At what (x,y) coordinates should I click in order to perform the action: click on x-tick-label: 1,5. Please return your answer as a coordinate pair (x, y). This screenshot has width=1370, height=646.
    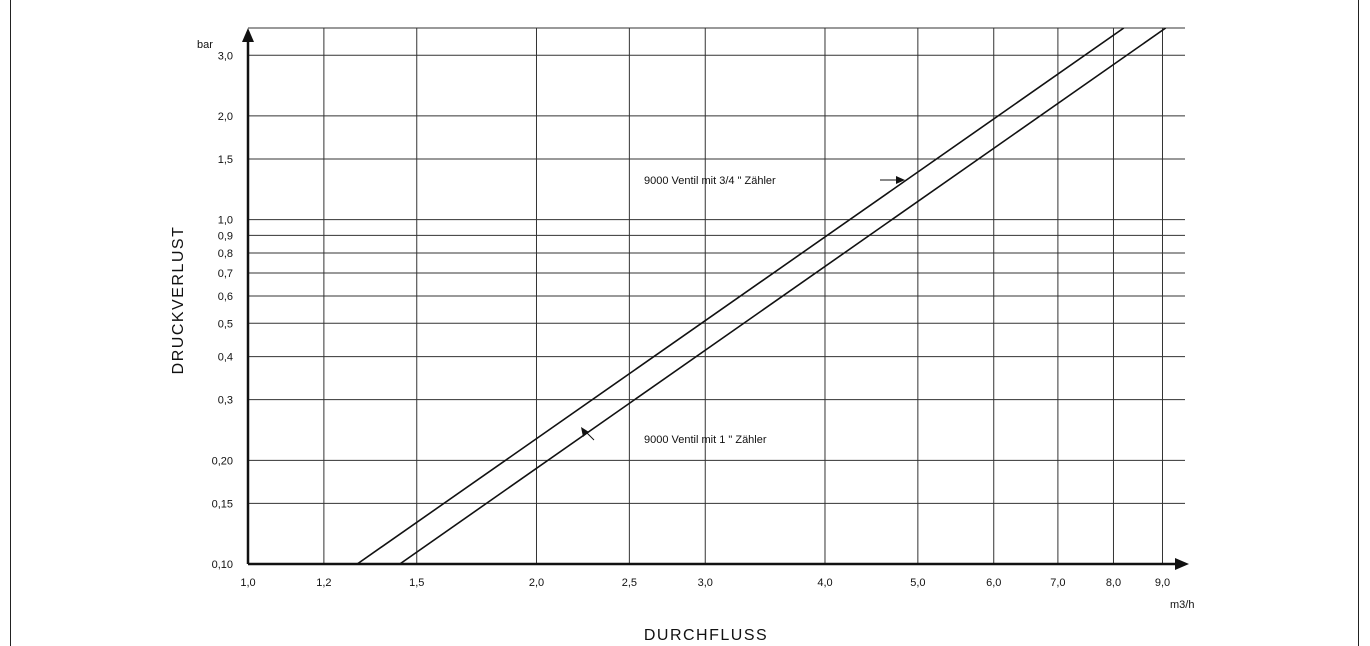
    Looking at the image, I should click on (416, 583).